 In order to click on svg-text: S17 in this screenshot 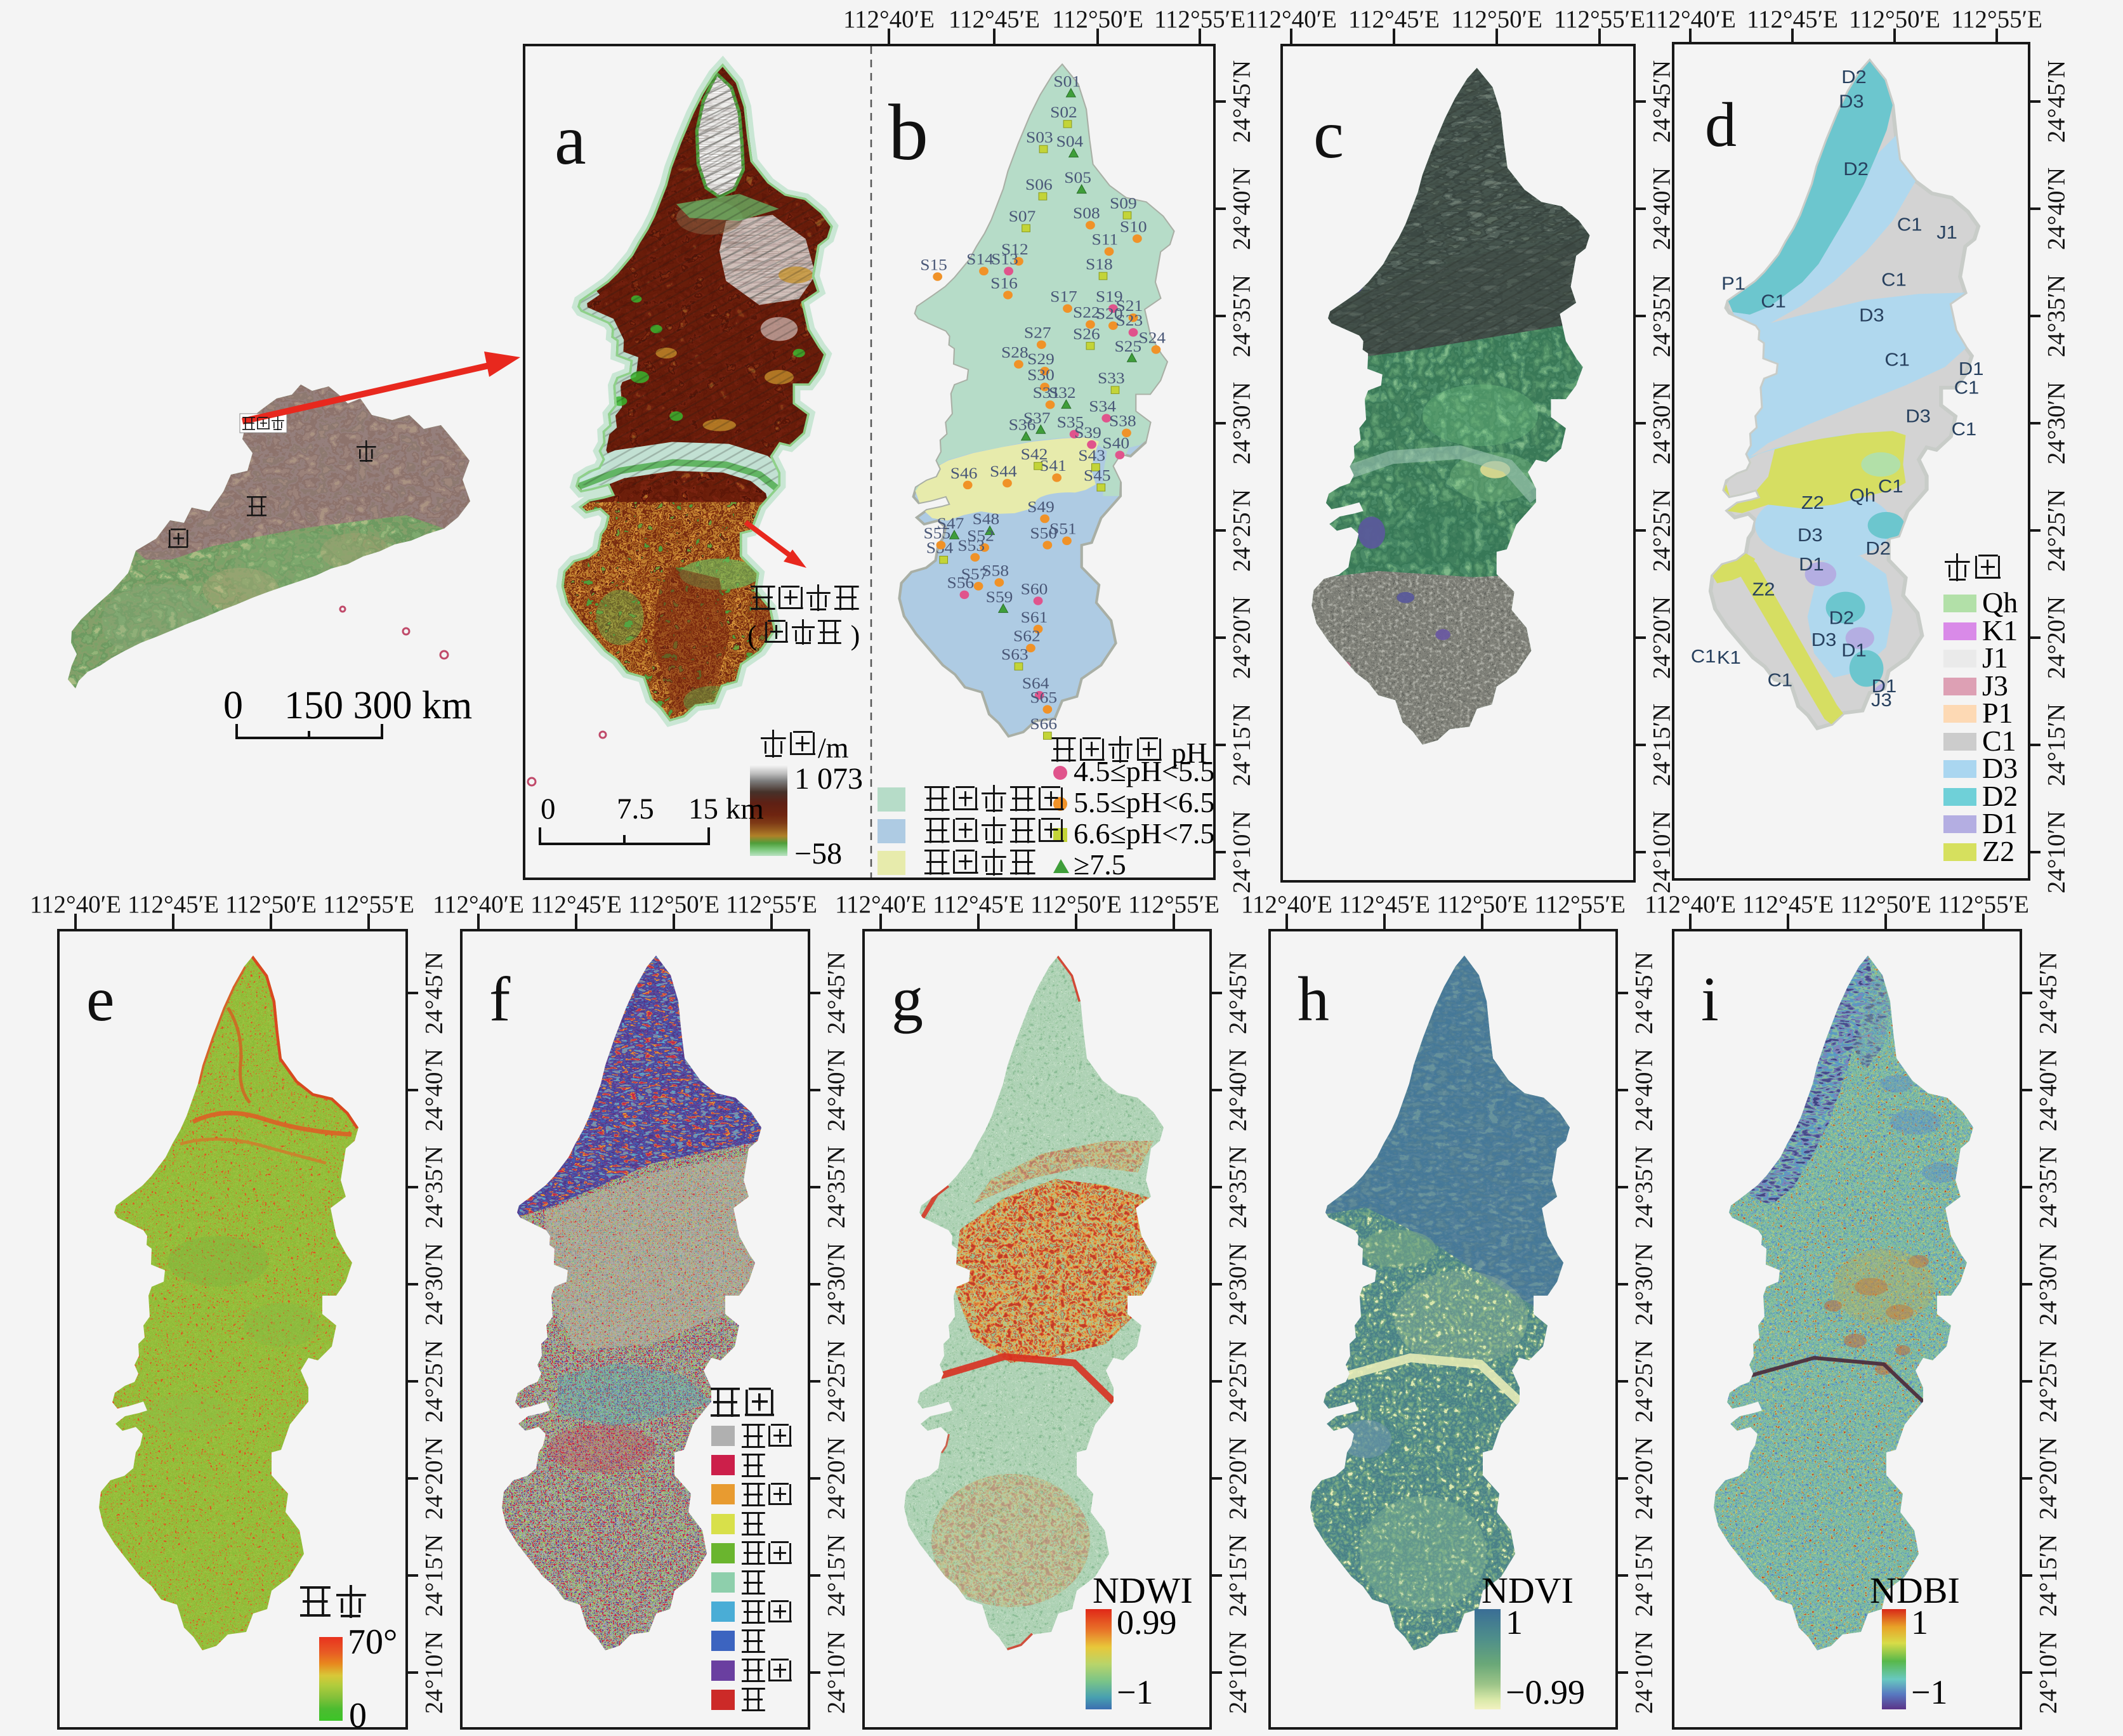, I will do `click(1063, 297)`.